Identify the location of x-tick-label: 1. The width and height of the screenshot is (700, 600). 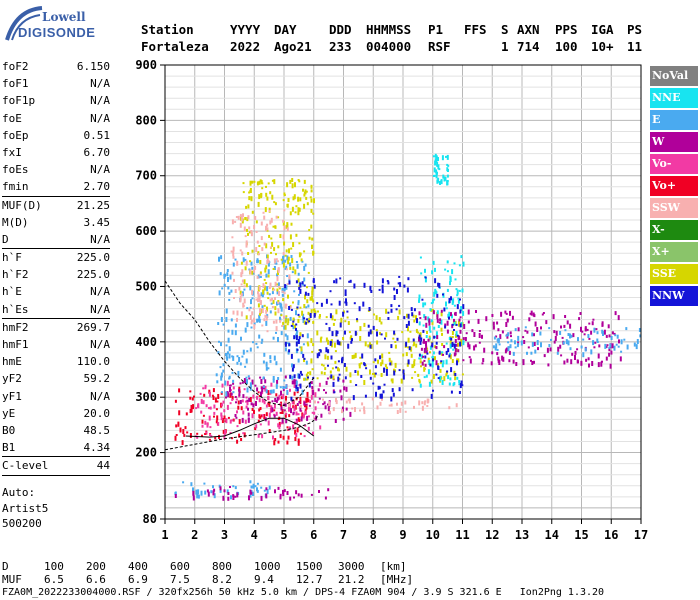
(164, 535).